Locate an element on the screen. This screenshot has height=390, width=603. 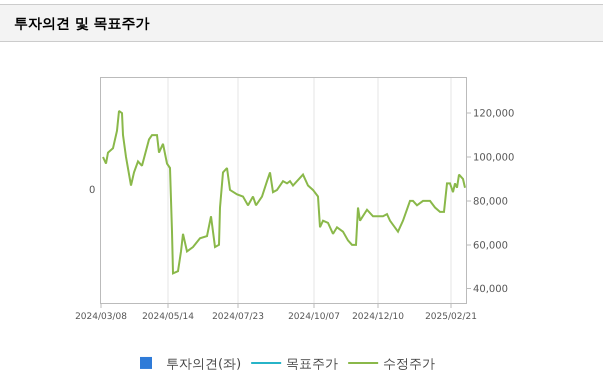
x-tick-label: 2024/03/08 is located at coordinates (101, 317).